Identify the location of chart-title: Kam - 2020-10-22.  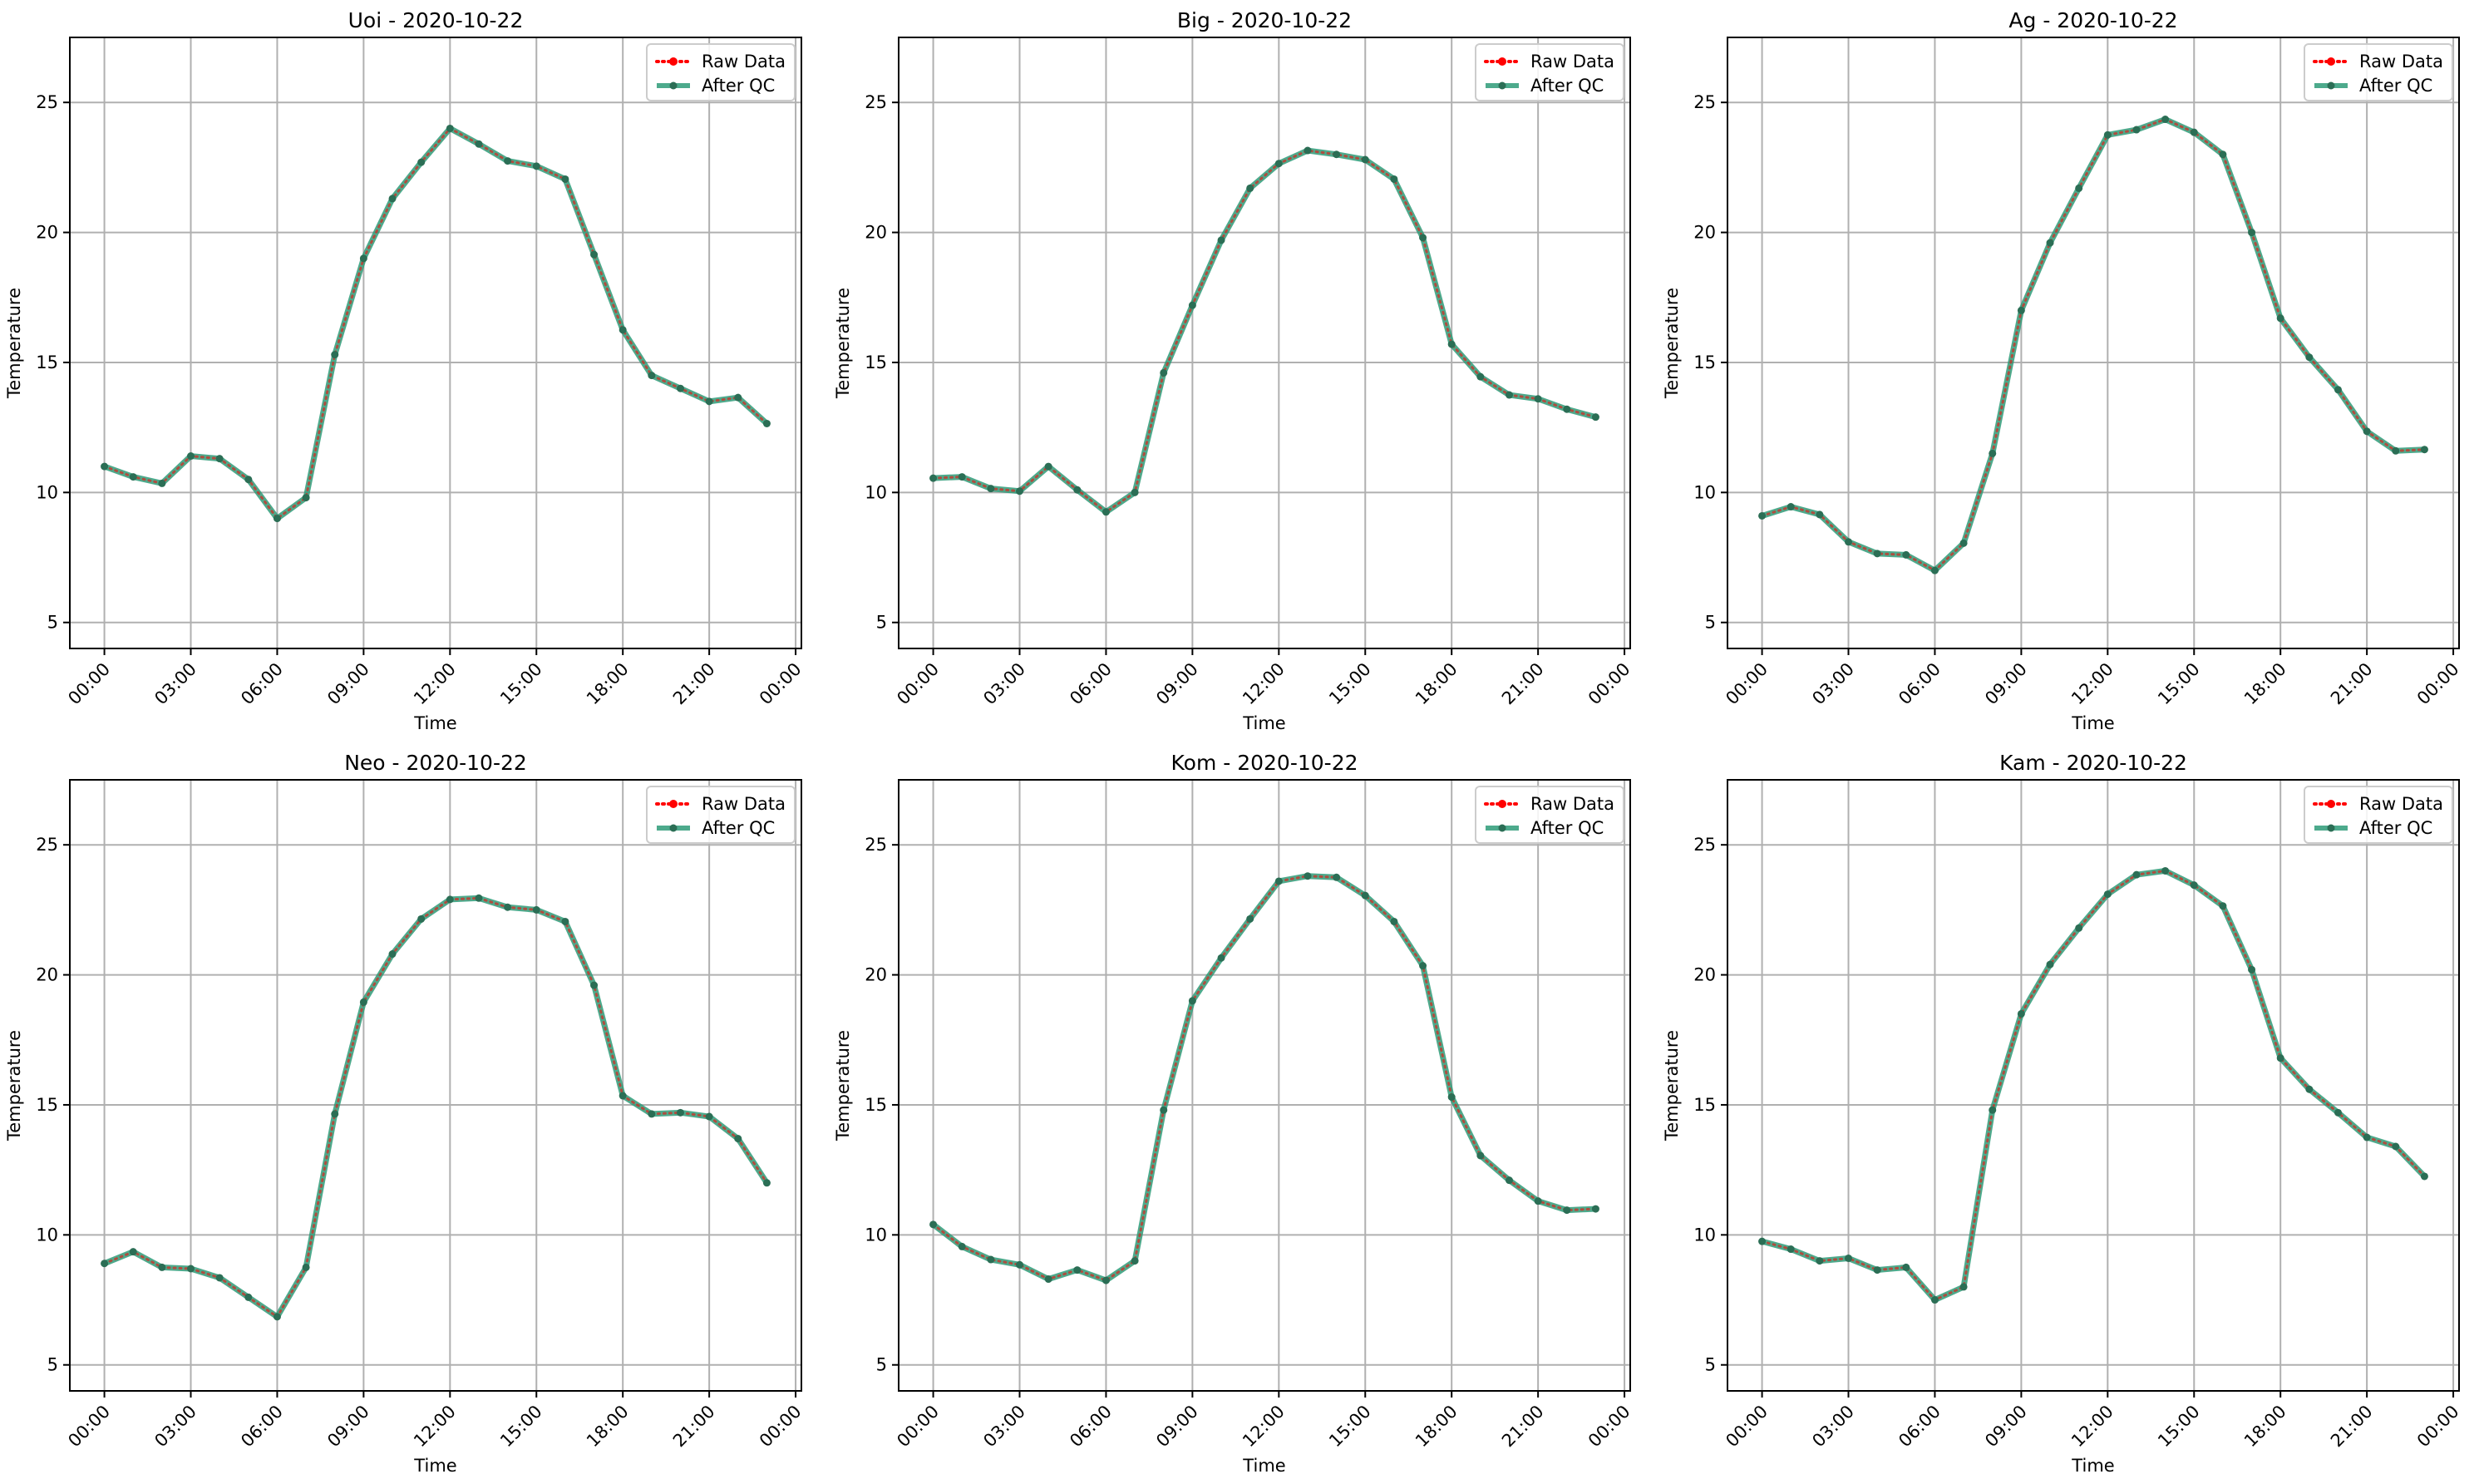
(2093, 763).